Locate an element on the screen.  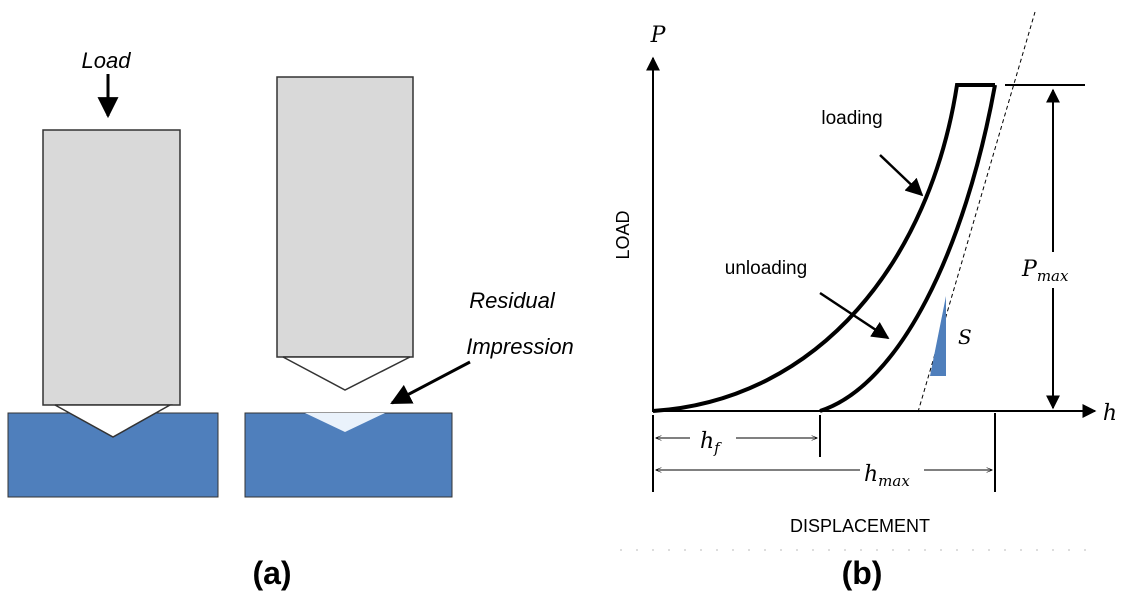
impression-arrow is located at coordinates (430, 382).